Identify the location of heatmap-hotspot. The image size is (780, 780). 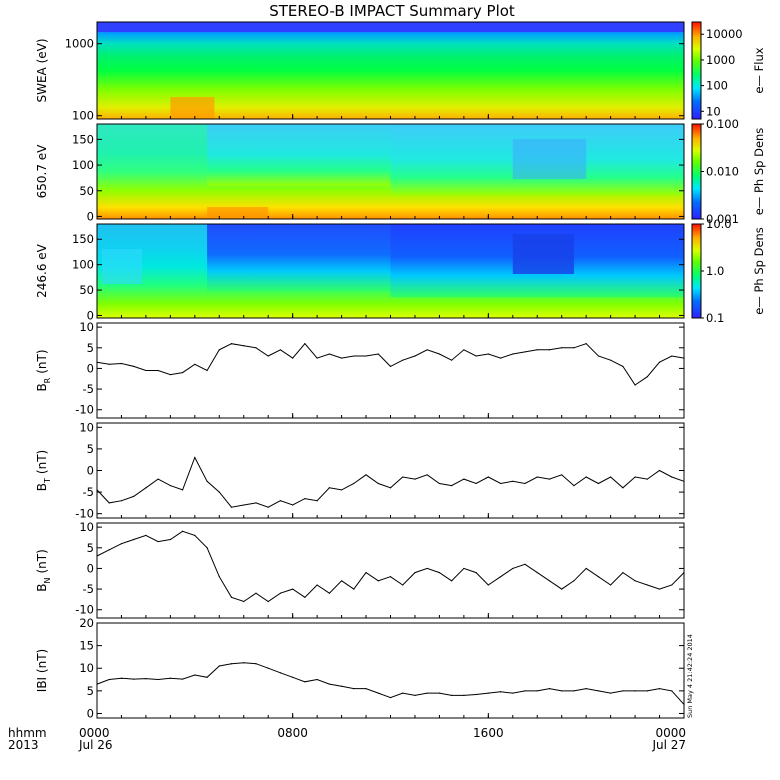
(192, 108).